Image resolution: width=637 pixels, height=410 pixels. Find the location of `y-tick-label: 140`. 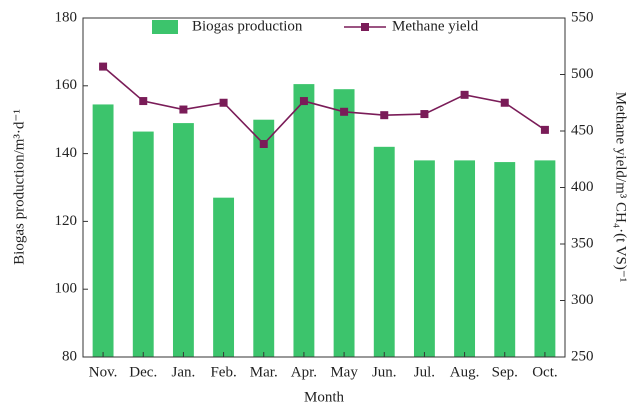

y-tick-label: 140 is located at coordinates (66, 153).